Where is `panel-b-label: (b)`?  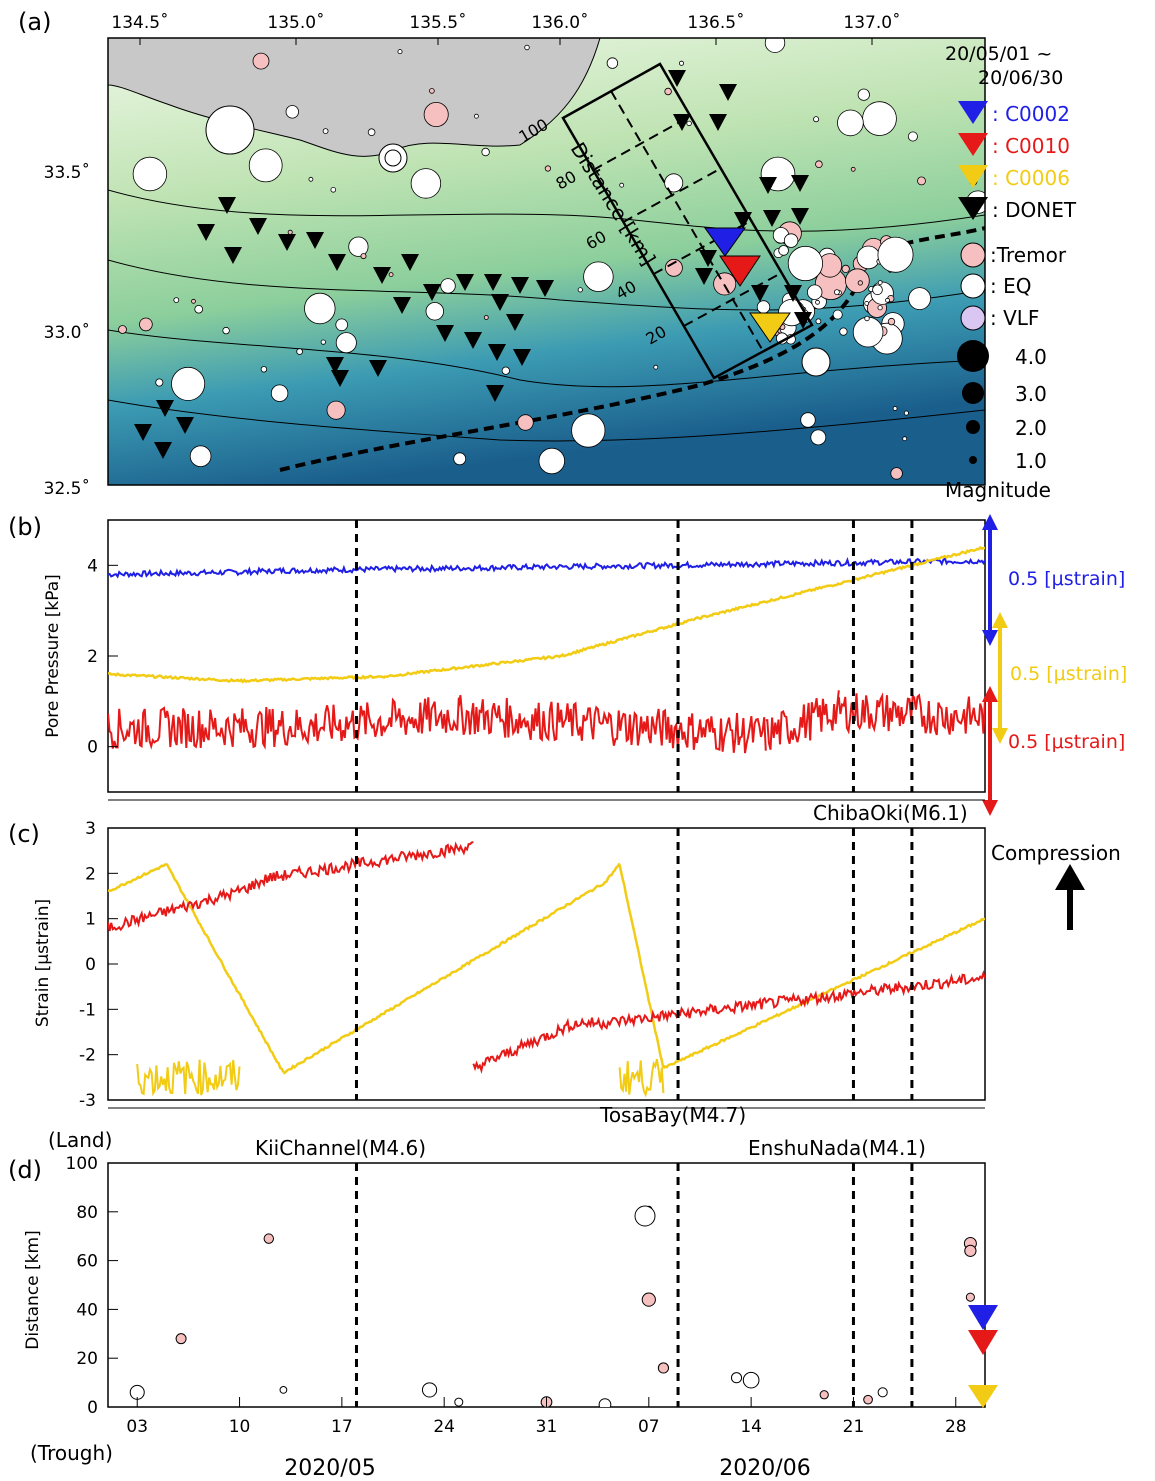
panel-b-label: (b) is located at coordinates (25, 527).